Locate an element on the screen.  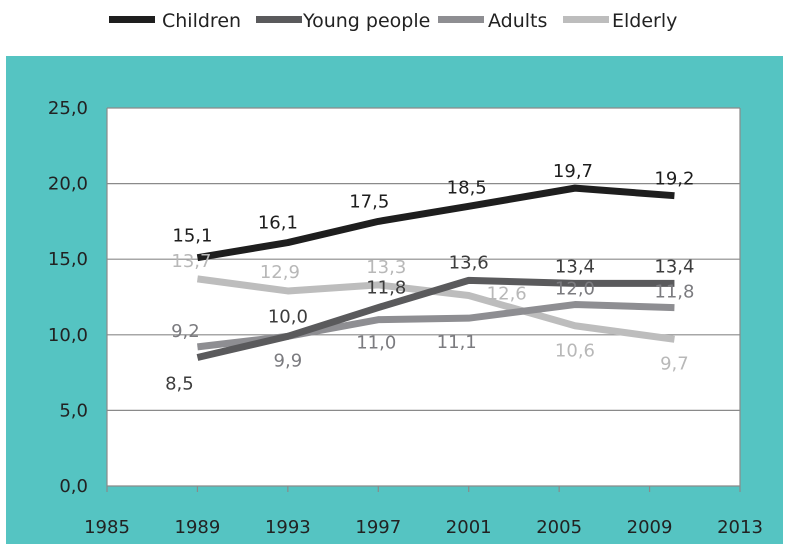
x-tick-label: 1997 is located at coordinates (378, 527).